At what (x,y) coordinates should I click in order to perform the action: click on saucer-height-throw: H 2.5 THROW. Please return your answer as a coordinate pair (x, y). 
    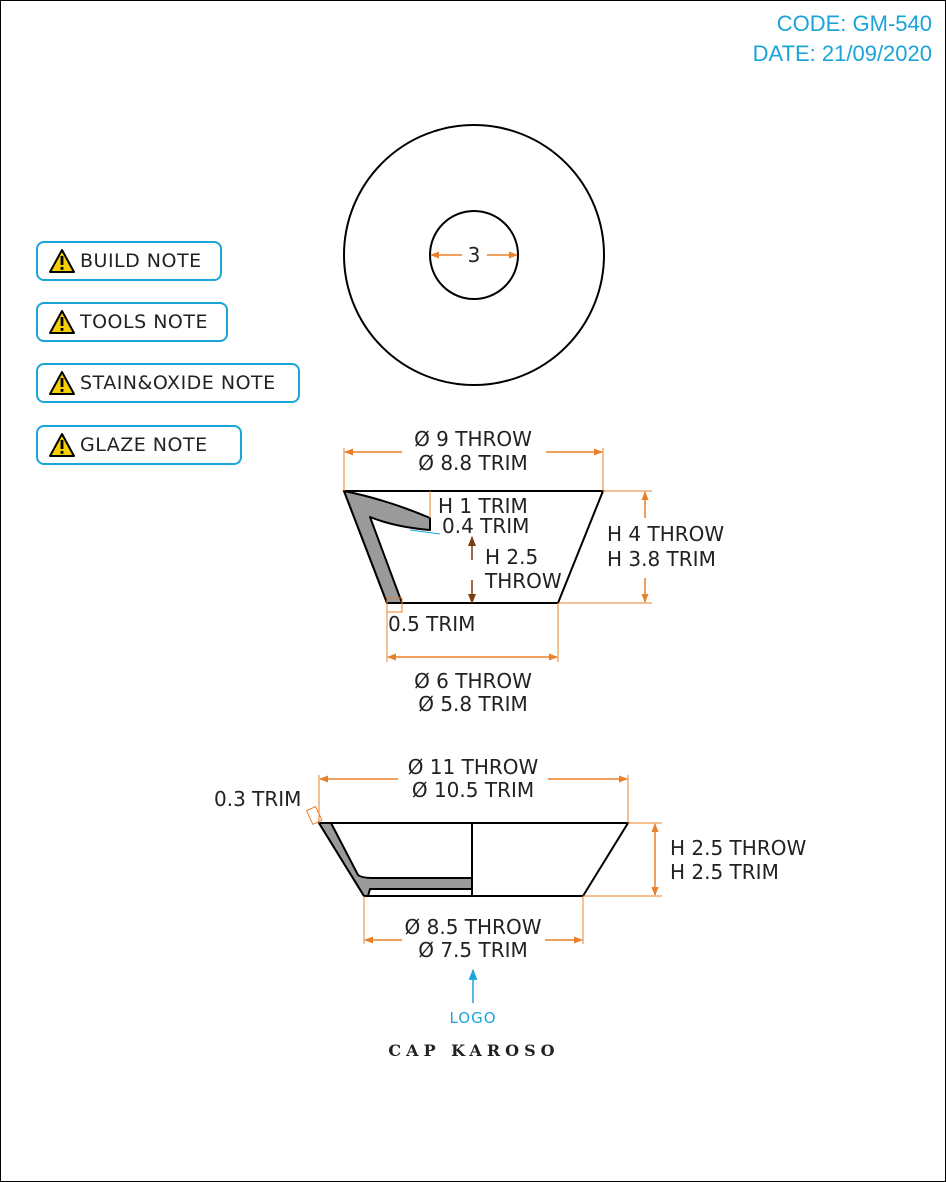
    Looking at the image, I should click on (738, 848).